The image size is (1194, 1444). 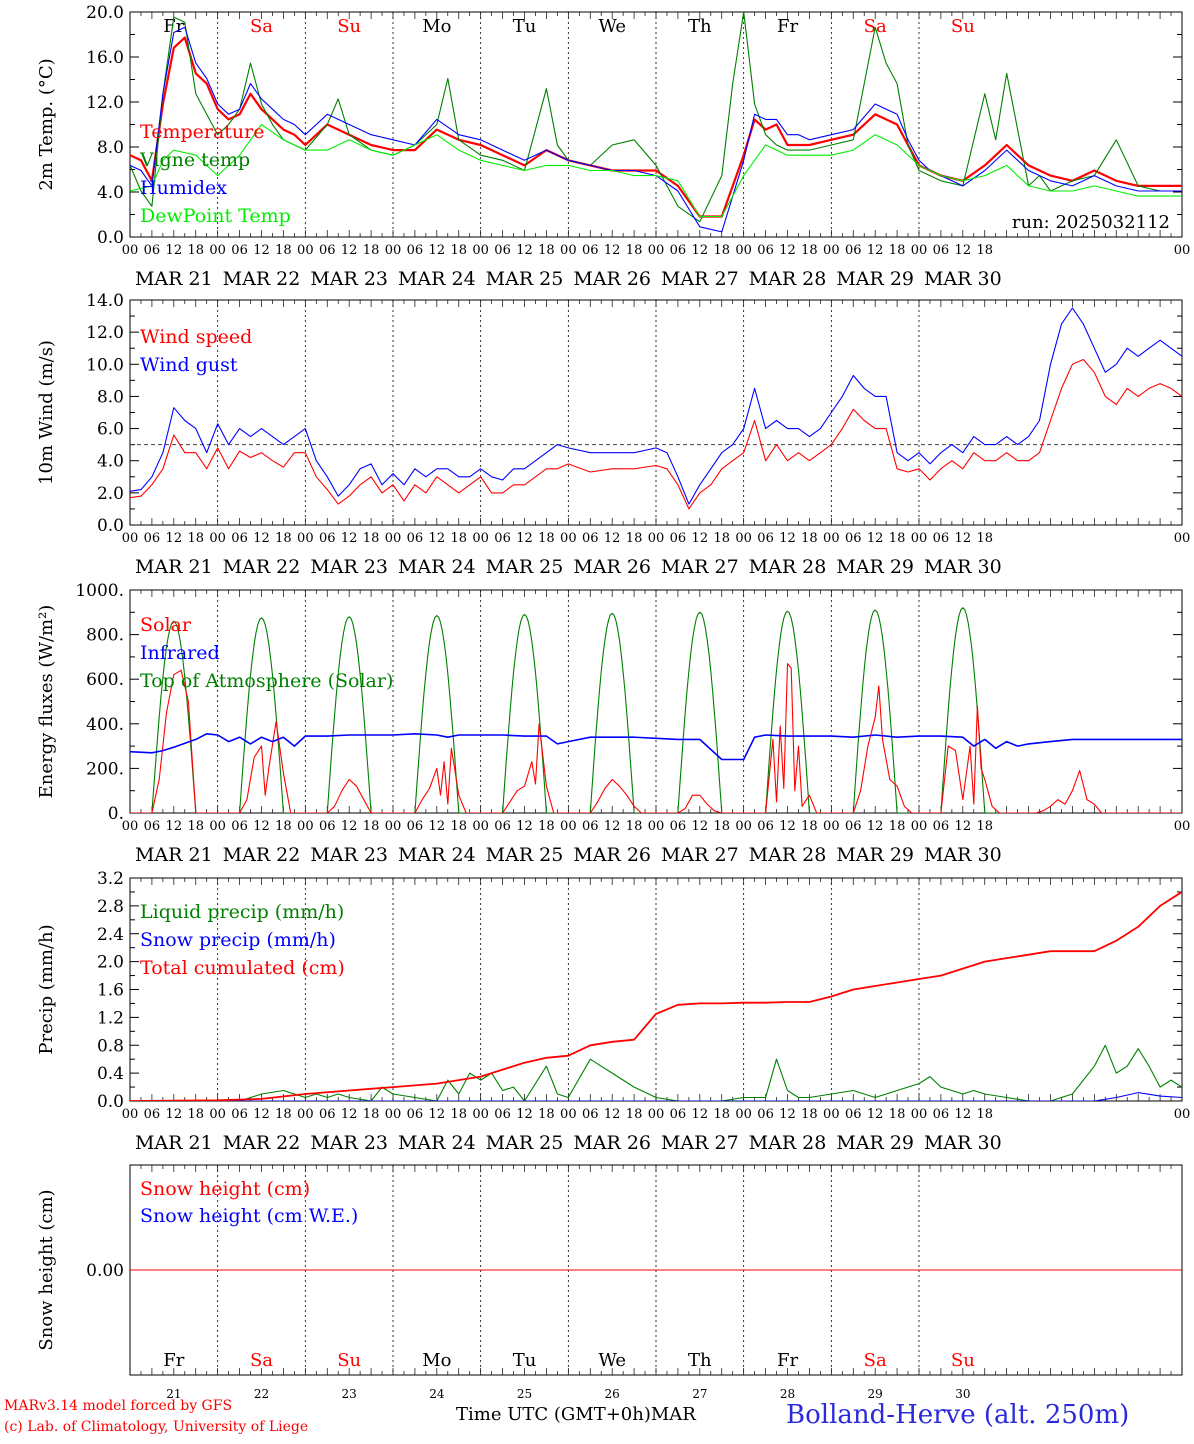 I want to click on y-axis-label: 2m Temp. (°C), so click(x=46, y=124).